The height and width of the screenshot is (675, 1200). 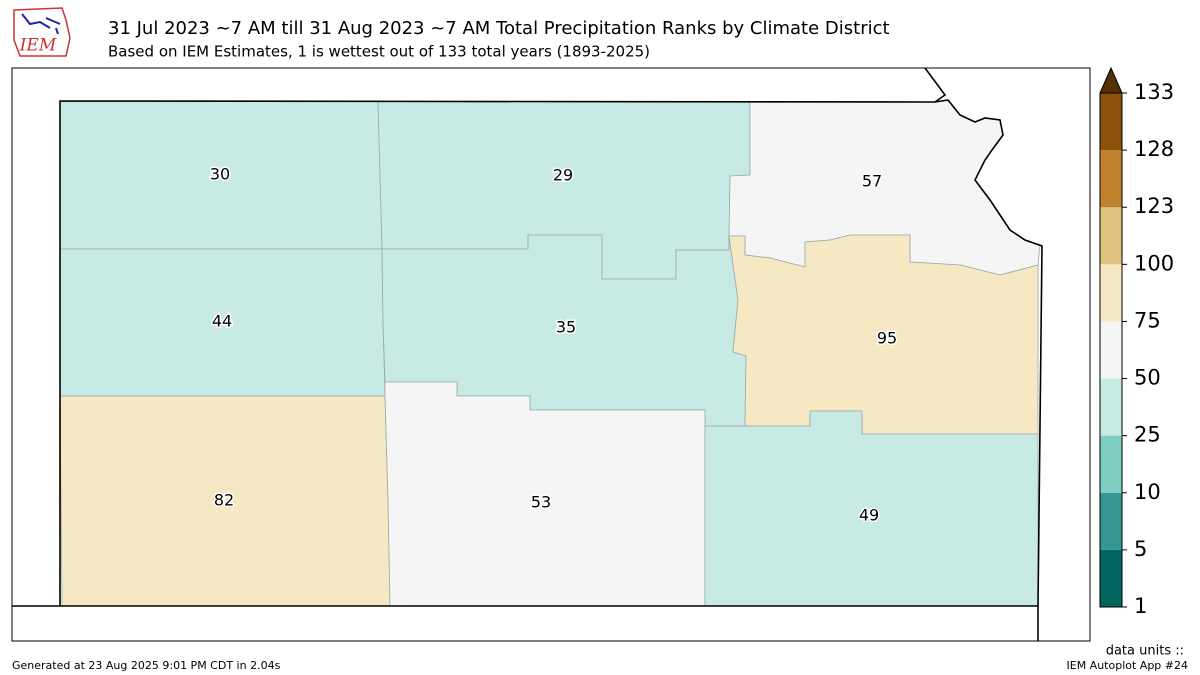 What do you see at coordinates (41, 24) in the screenshot?
I see `logo-icon` at bounding box center [41, 24].